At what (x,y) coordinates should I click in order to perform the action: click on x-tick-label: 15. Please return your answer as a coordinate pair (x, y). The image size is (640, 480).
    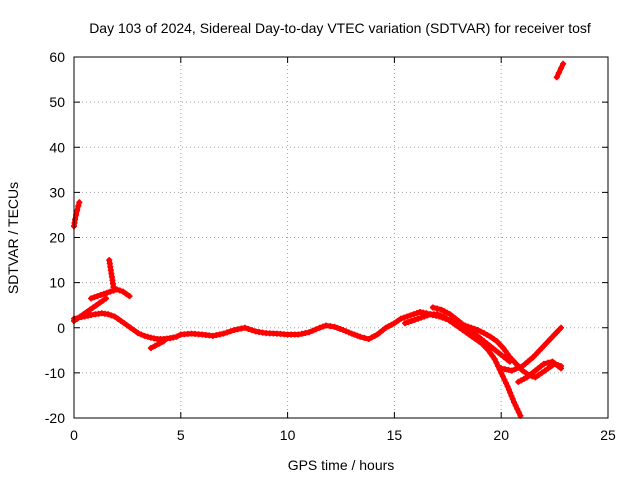
    Looking at the image, I should click on (395, 435).